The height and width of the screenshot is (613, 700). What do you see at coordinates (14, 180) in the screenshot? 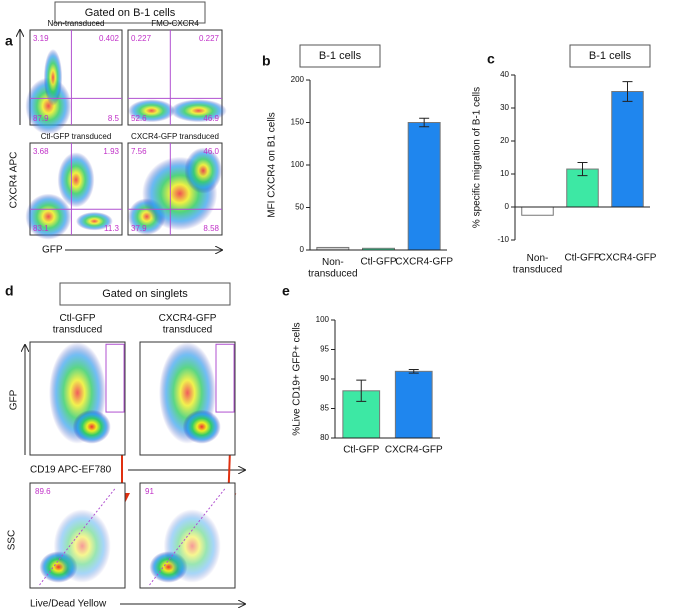
I see `axis-label: CXCR4 APC` at bounding box center [14, 180].